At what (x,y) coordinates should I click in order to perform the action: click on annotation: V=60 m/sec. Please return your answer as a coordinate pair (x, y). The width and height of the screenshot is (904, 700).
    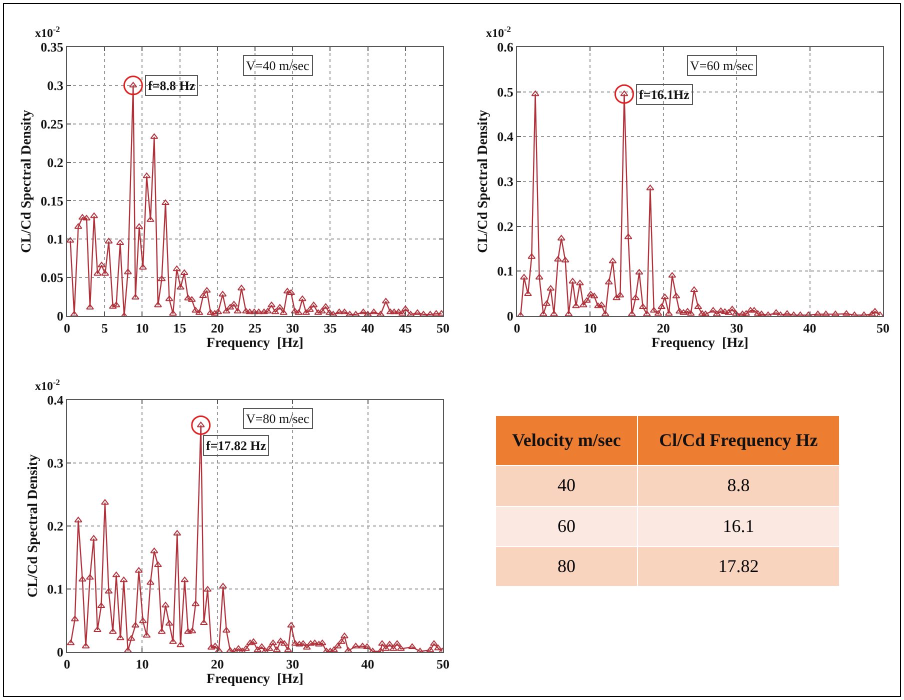
    Looking at the image, I should click on (722, 65).